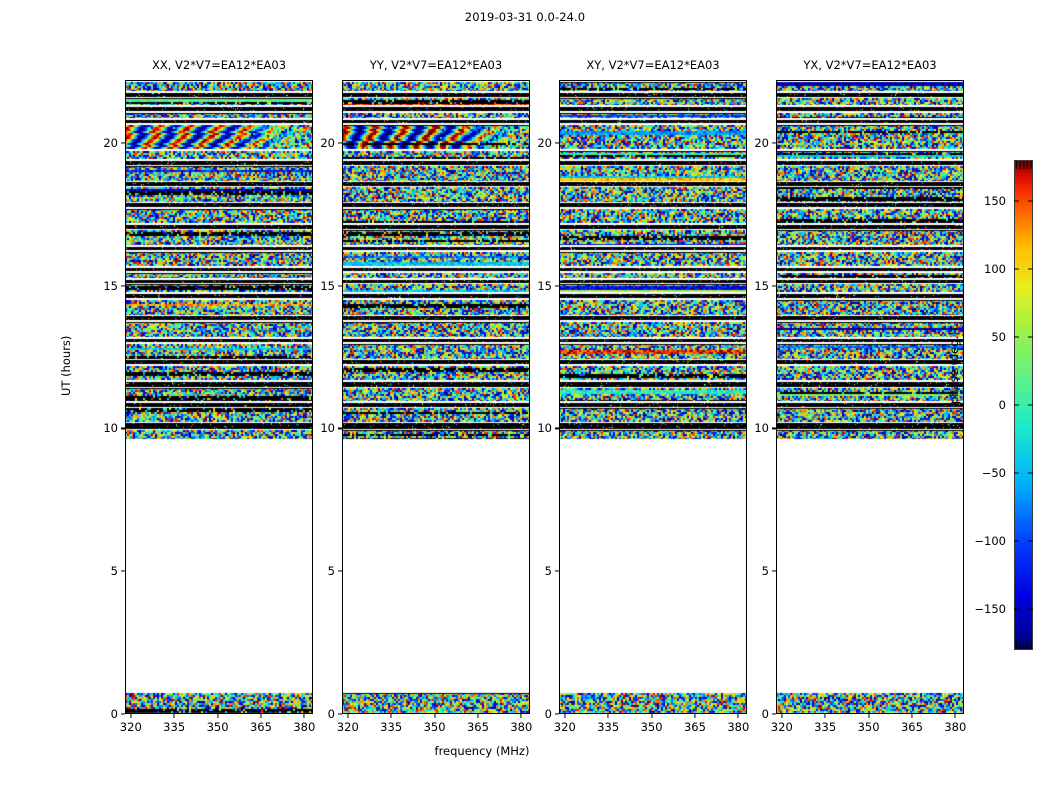 This screenshot has width=1050, height=800. I want to click on colorbar-tick-label: 50, so click(998, 336).